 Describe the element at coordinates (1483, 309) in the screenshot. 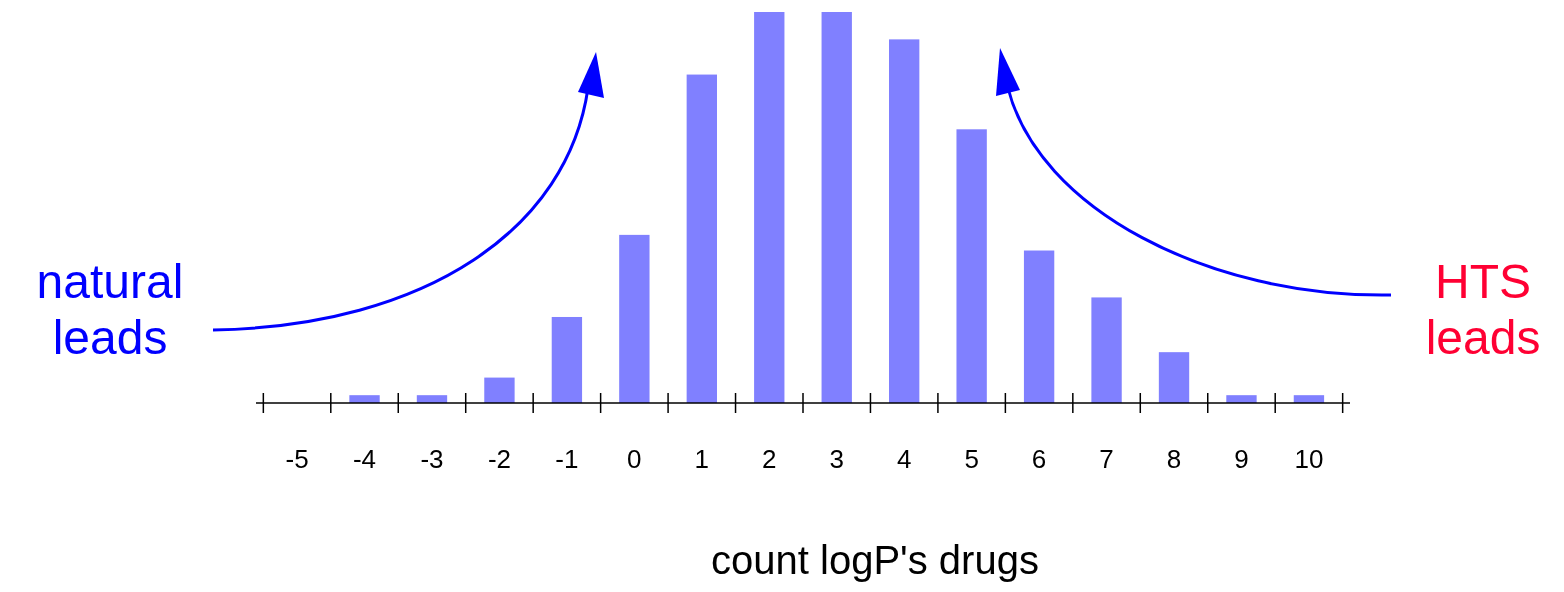

I see `text: HTS leads` at that location.